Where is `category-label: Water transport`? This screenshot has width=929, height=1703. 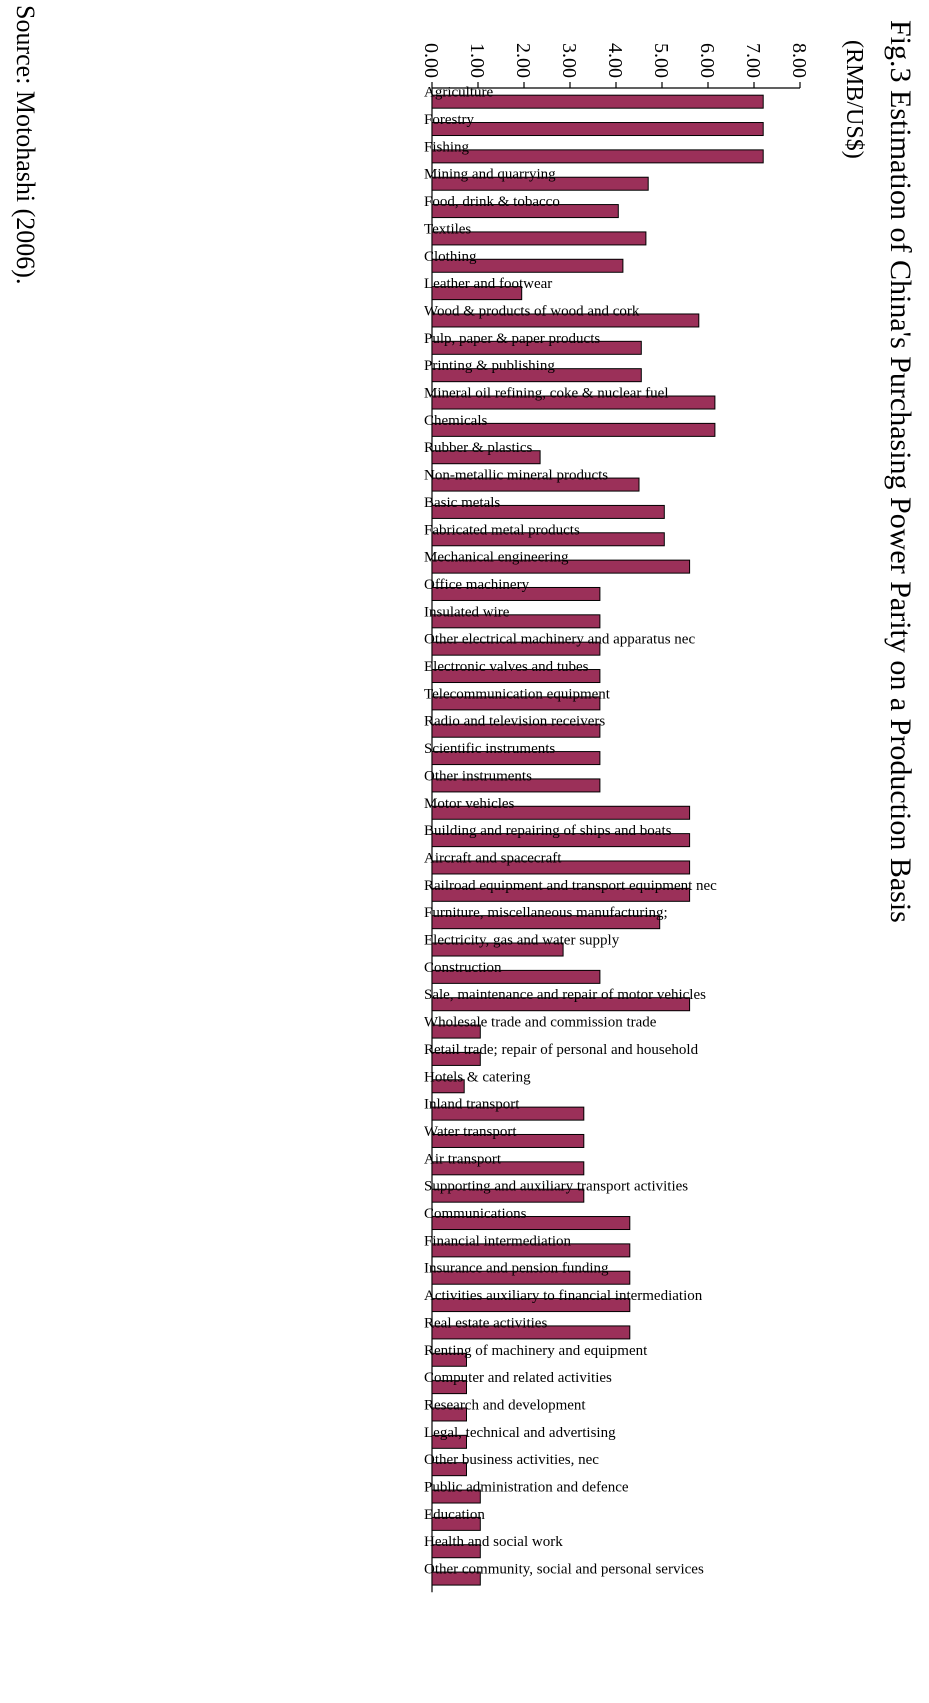 category-label: Water transport is located at coordinates (470, 1132).